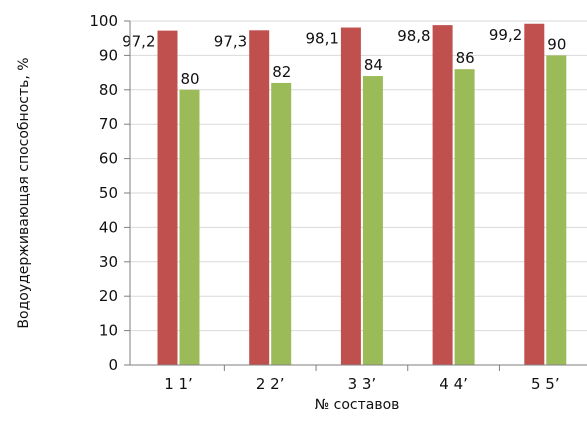 The width and height of the screenshot is (587, 423). I want to click on x-category-label: 4 4’, so click(453, 384).